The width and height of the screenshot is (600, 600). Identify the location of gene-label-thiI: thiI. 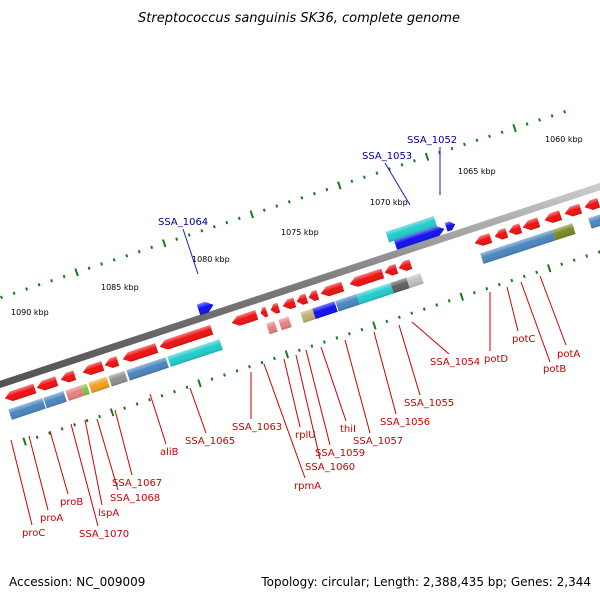
(348, 429).